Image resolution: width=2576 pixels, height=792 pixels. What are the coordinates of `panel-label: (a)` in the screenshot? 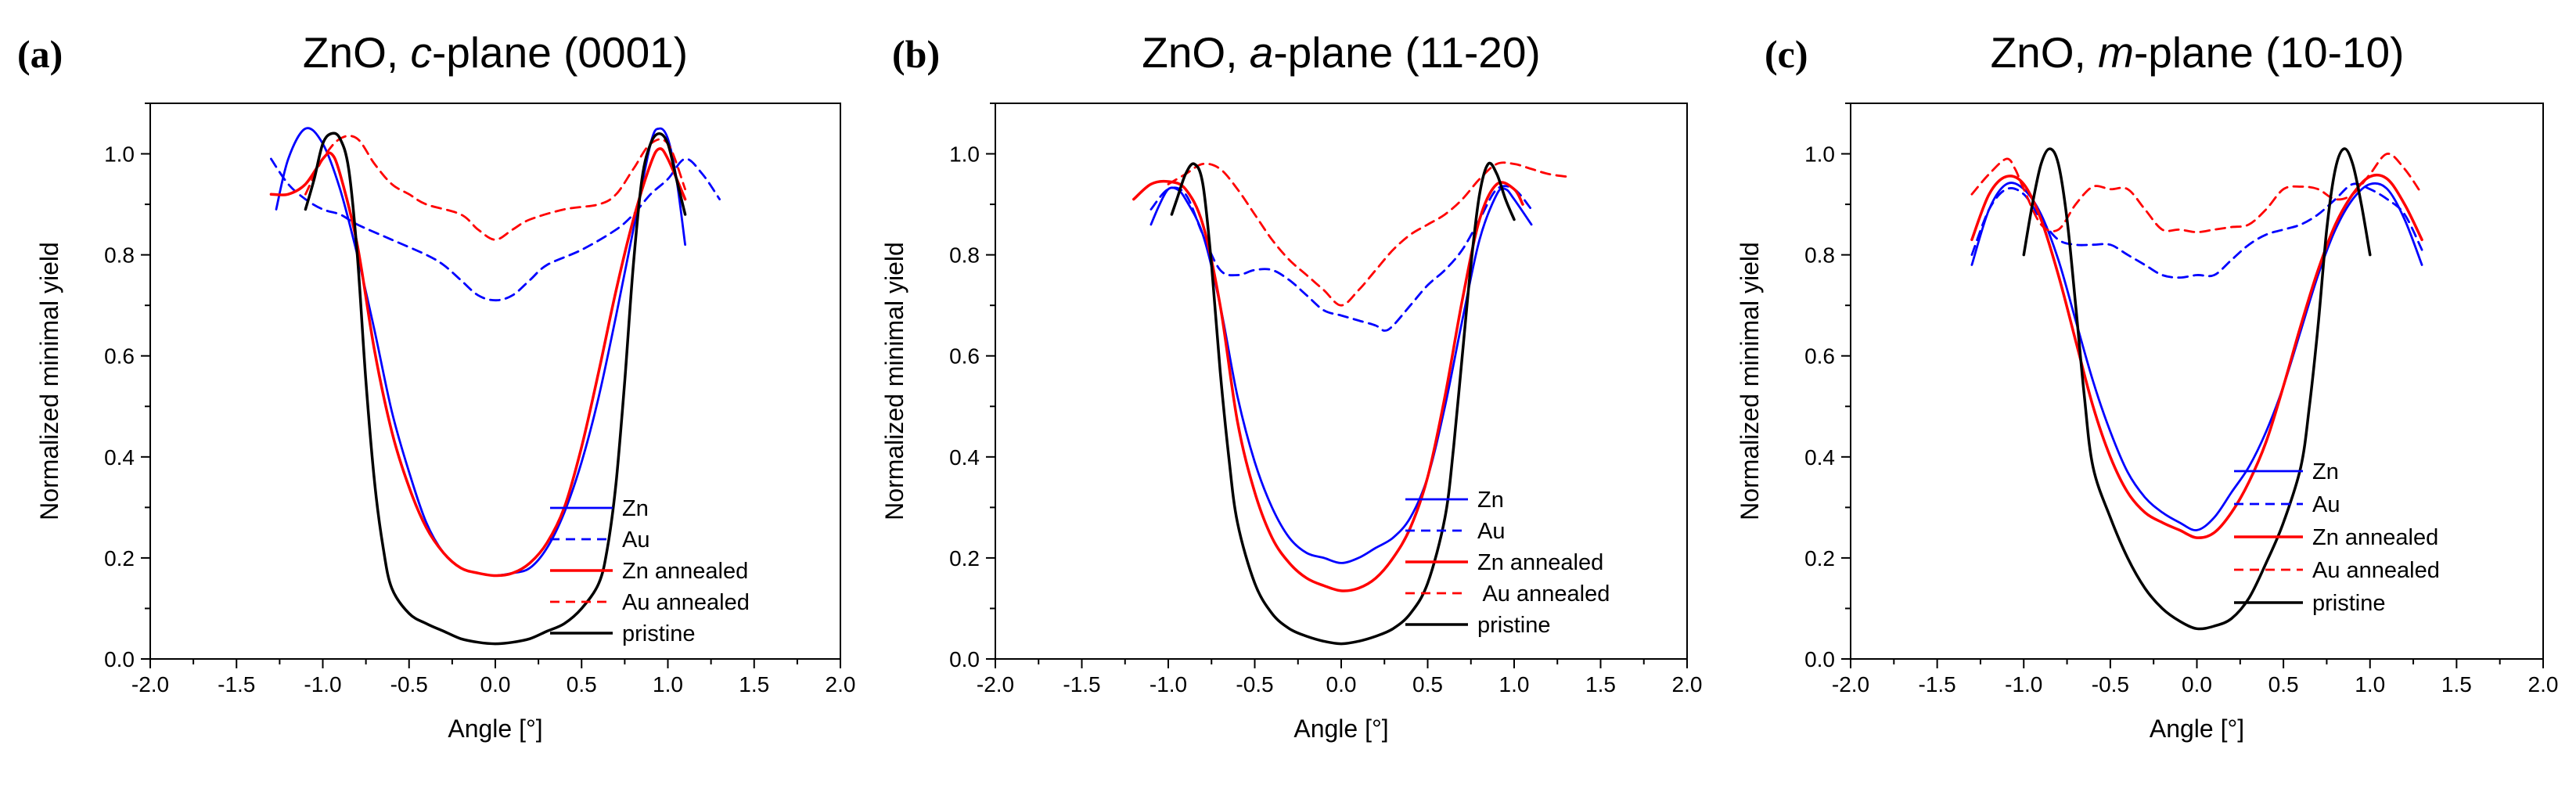 It's located at (40, 54).